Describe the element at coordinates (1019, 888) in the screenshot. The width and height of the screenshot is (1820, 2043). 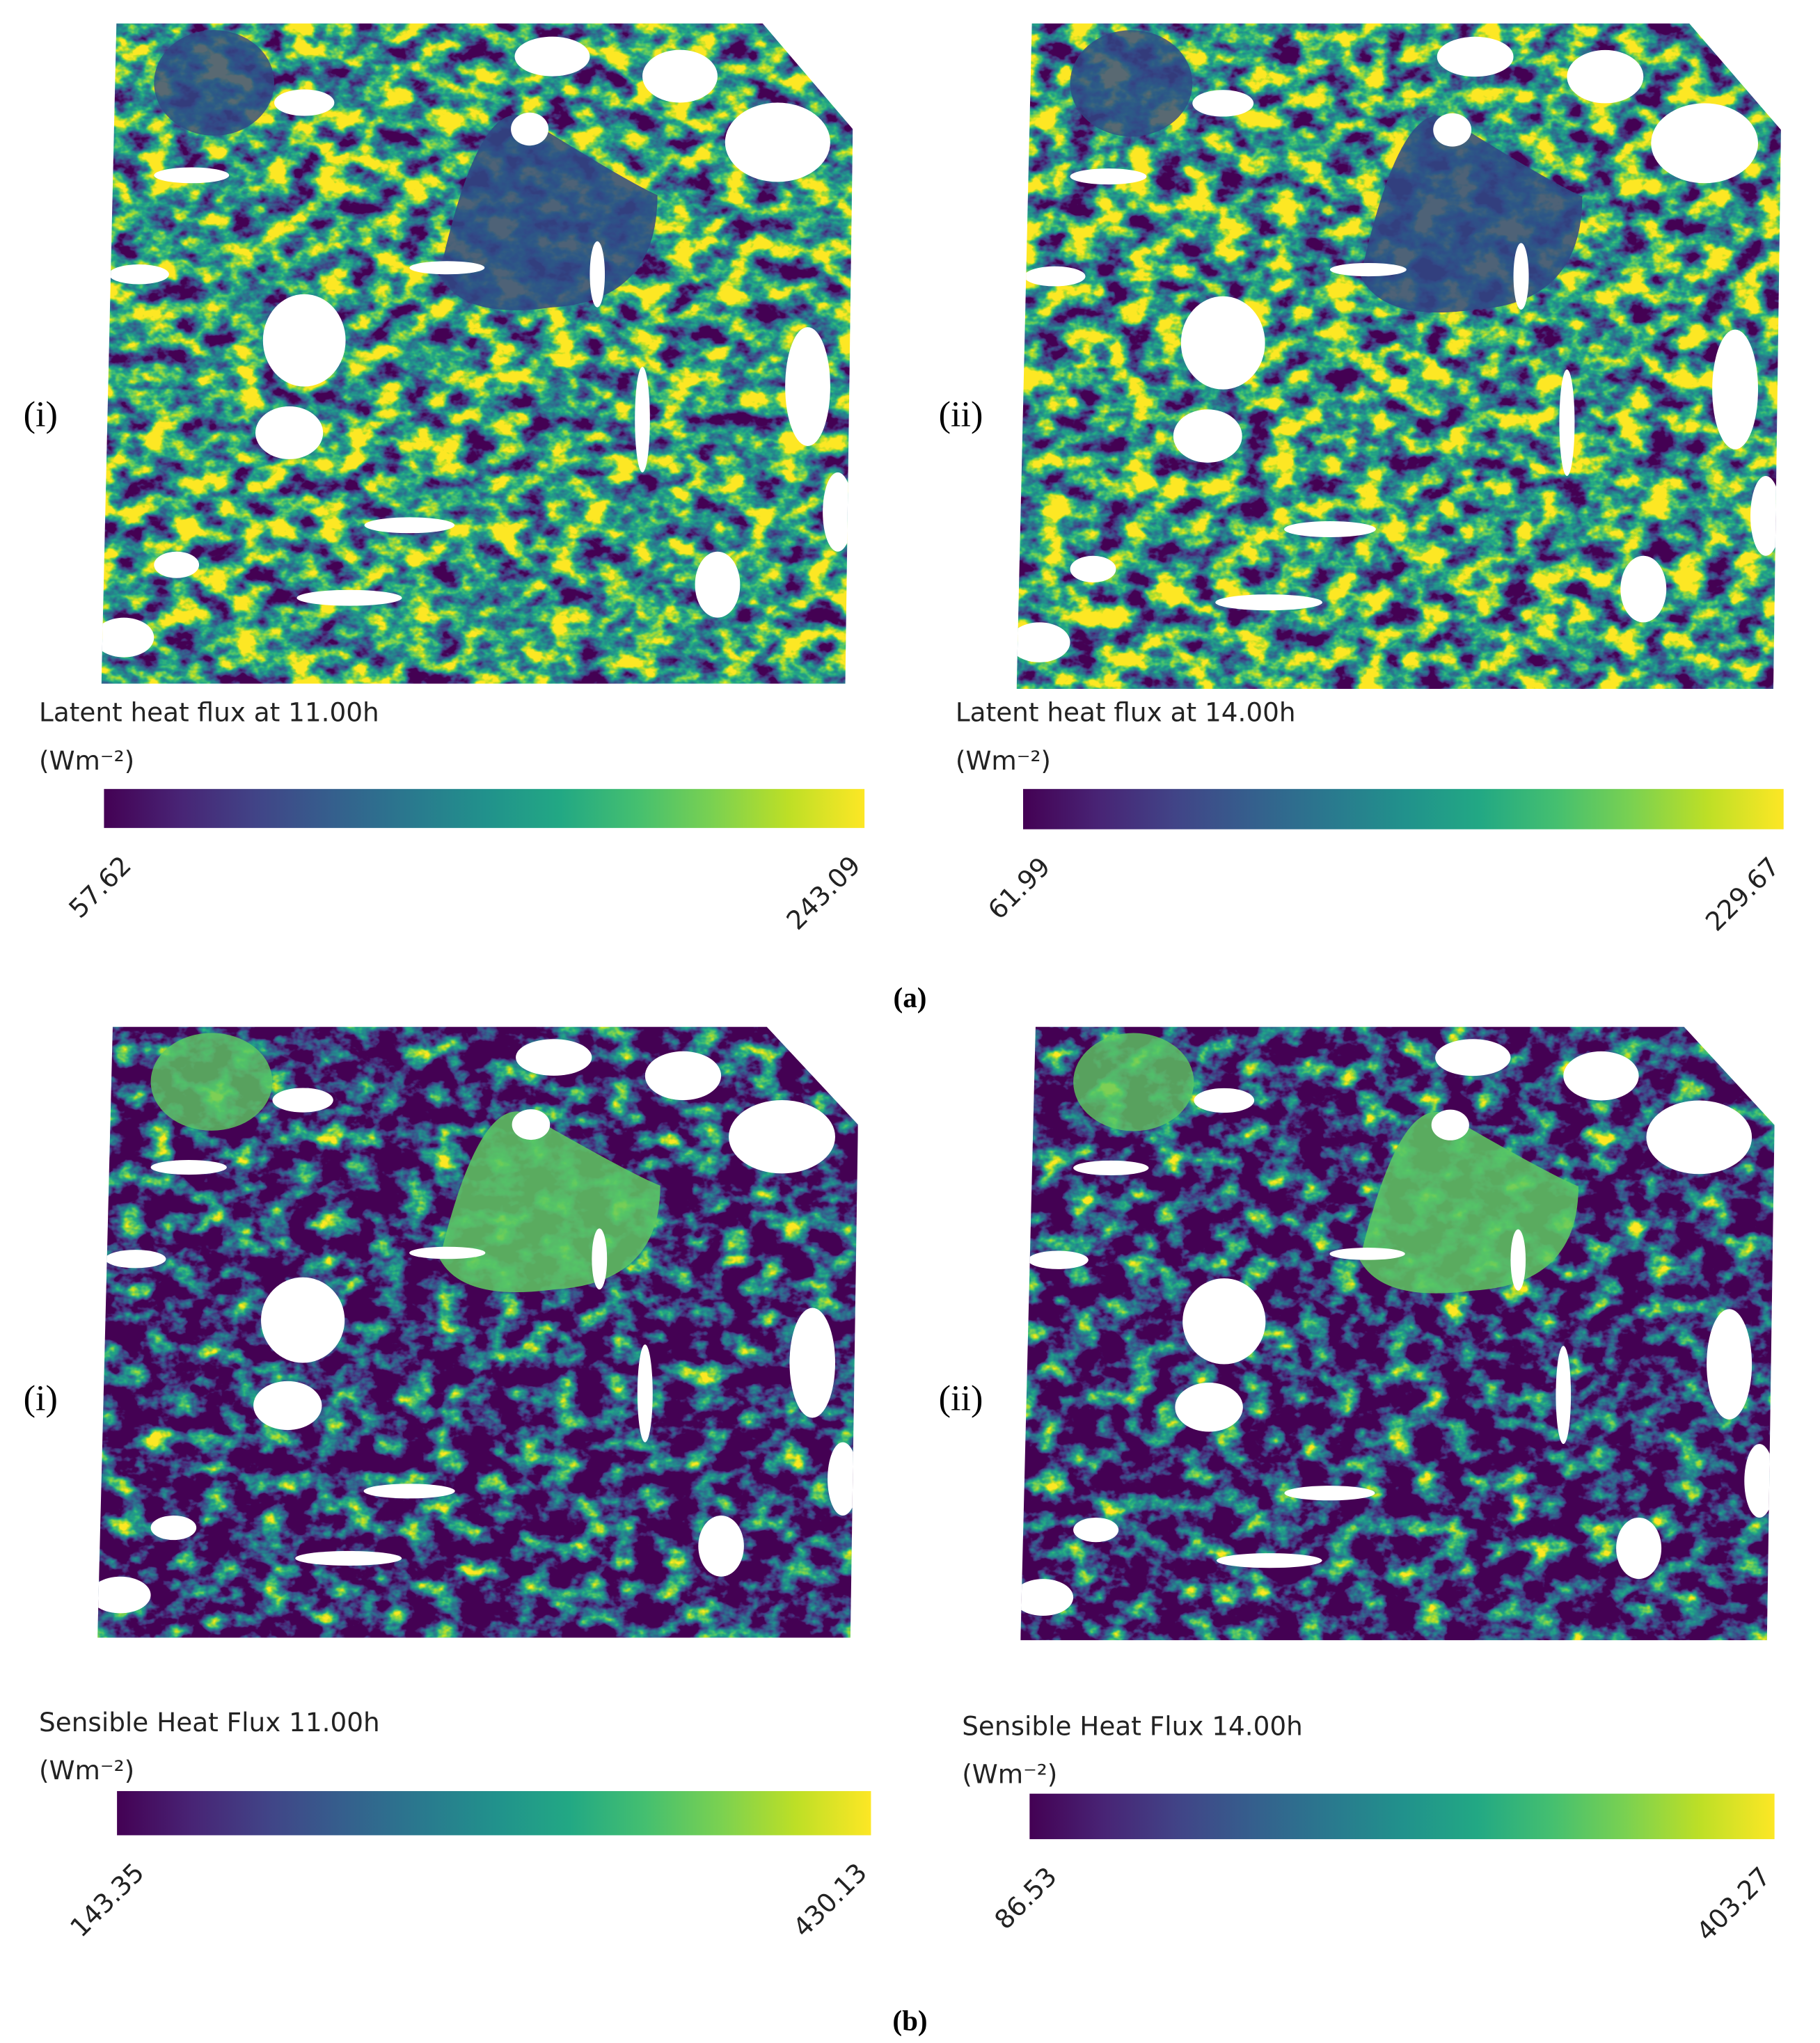
I see `colorbar-min-label: 61.99` at that location.